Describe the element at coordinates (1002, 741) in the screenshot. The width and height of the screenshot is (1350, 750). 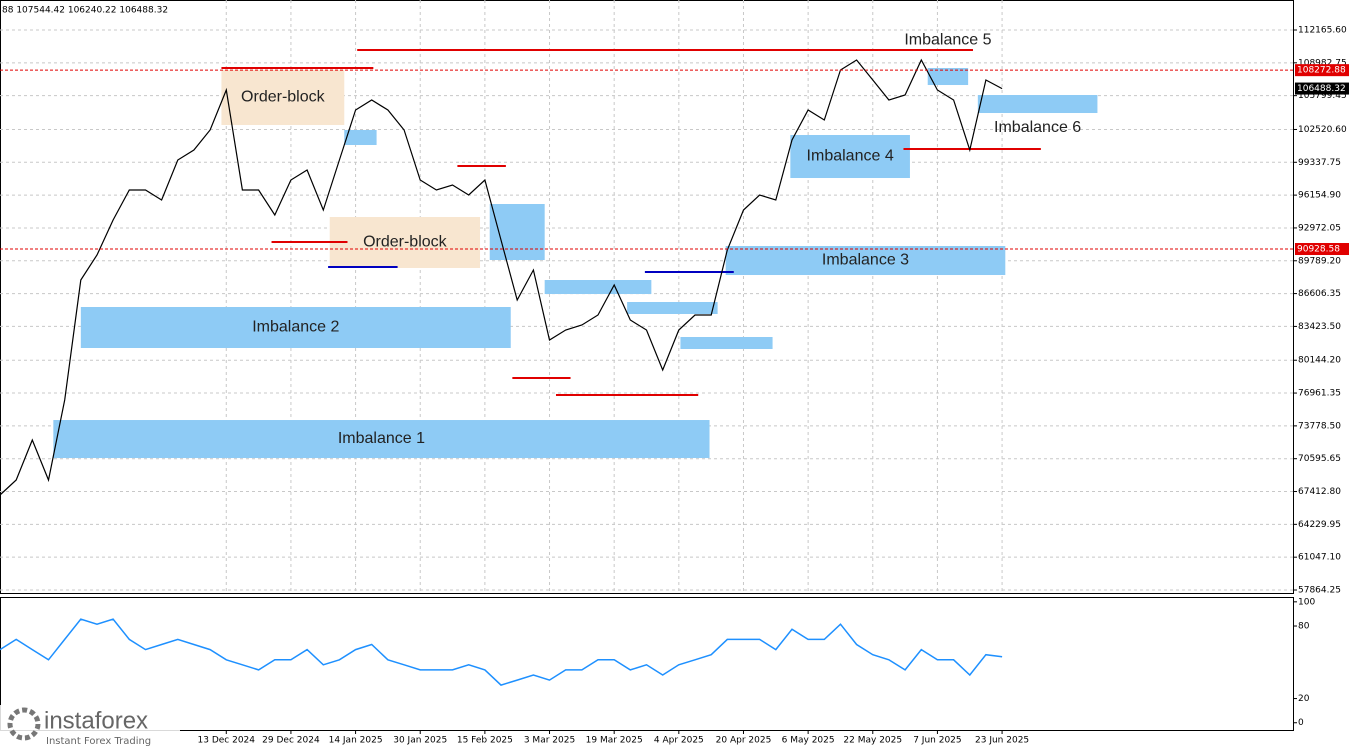
I see `x-tick-label: 23 Jun 2025` at that location.